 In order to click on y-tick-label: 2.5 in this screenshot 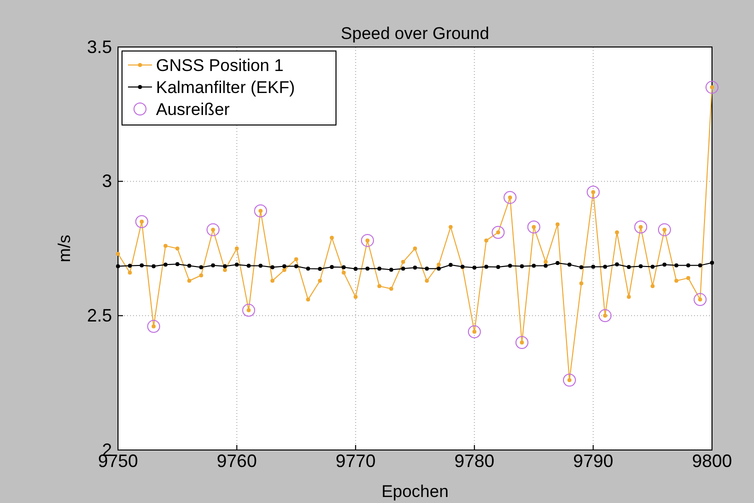, I will do `click(99, 315)`.